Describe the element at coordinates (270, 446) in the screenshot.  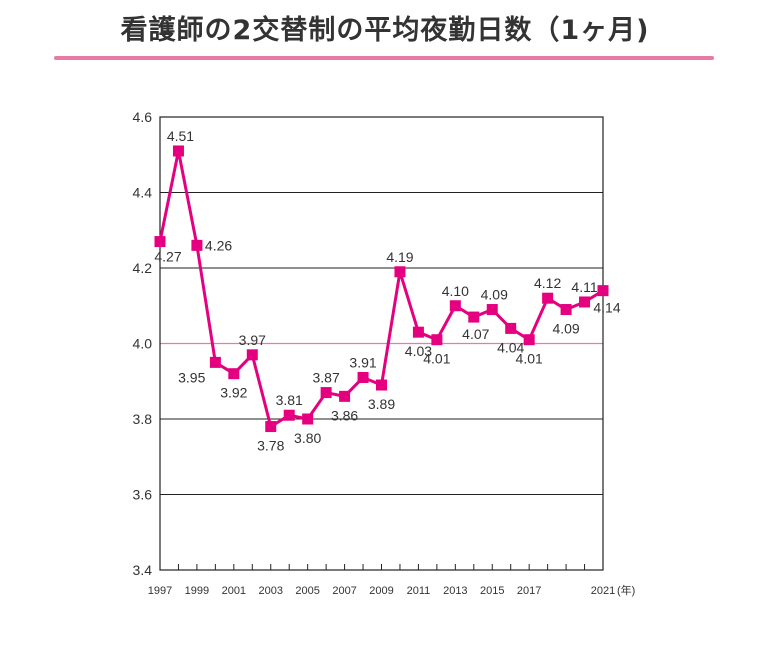
I see `data-label: 3.78` at that location.